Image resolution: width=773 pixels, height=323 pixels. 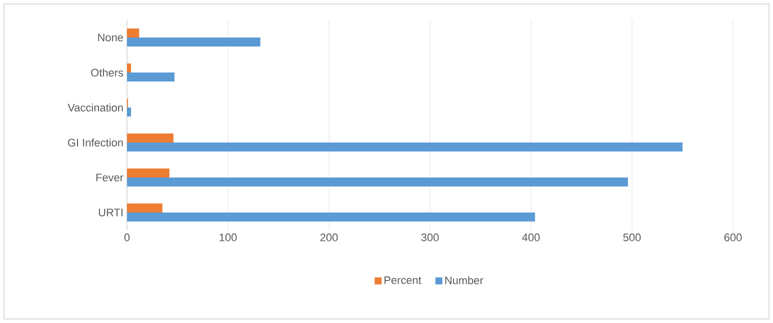 I want to click on y-tick-label: None, so click(x=110, y=38).